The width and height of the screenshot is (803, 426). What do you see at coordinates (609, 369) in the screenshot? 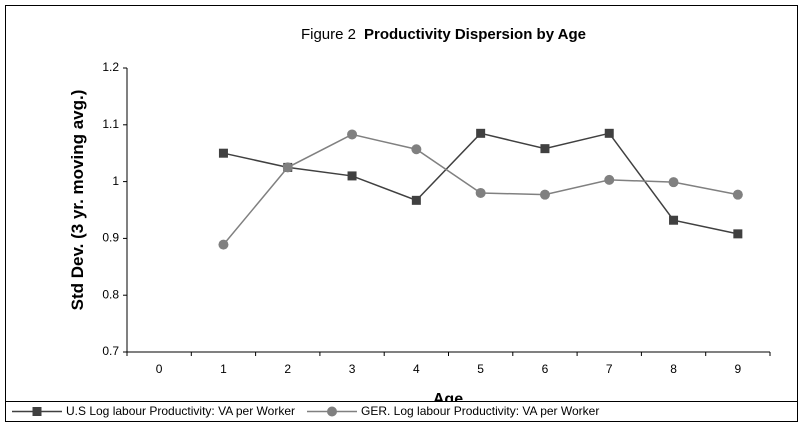
I see `x-tick-label: 7` at bounding box center [609, 369].